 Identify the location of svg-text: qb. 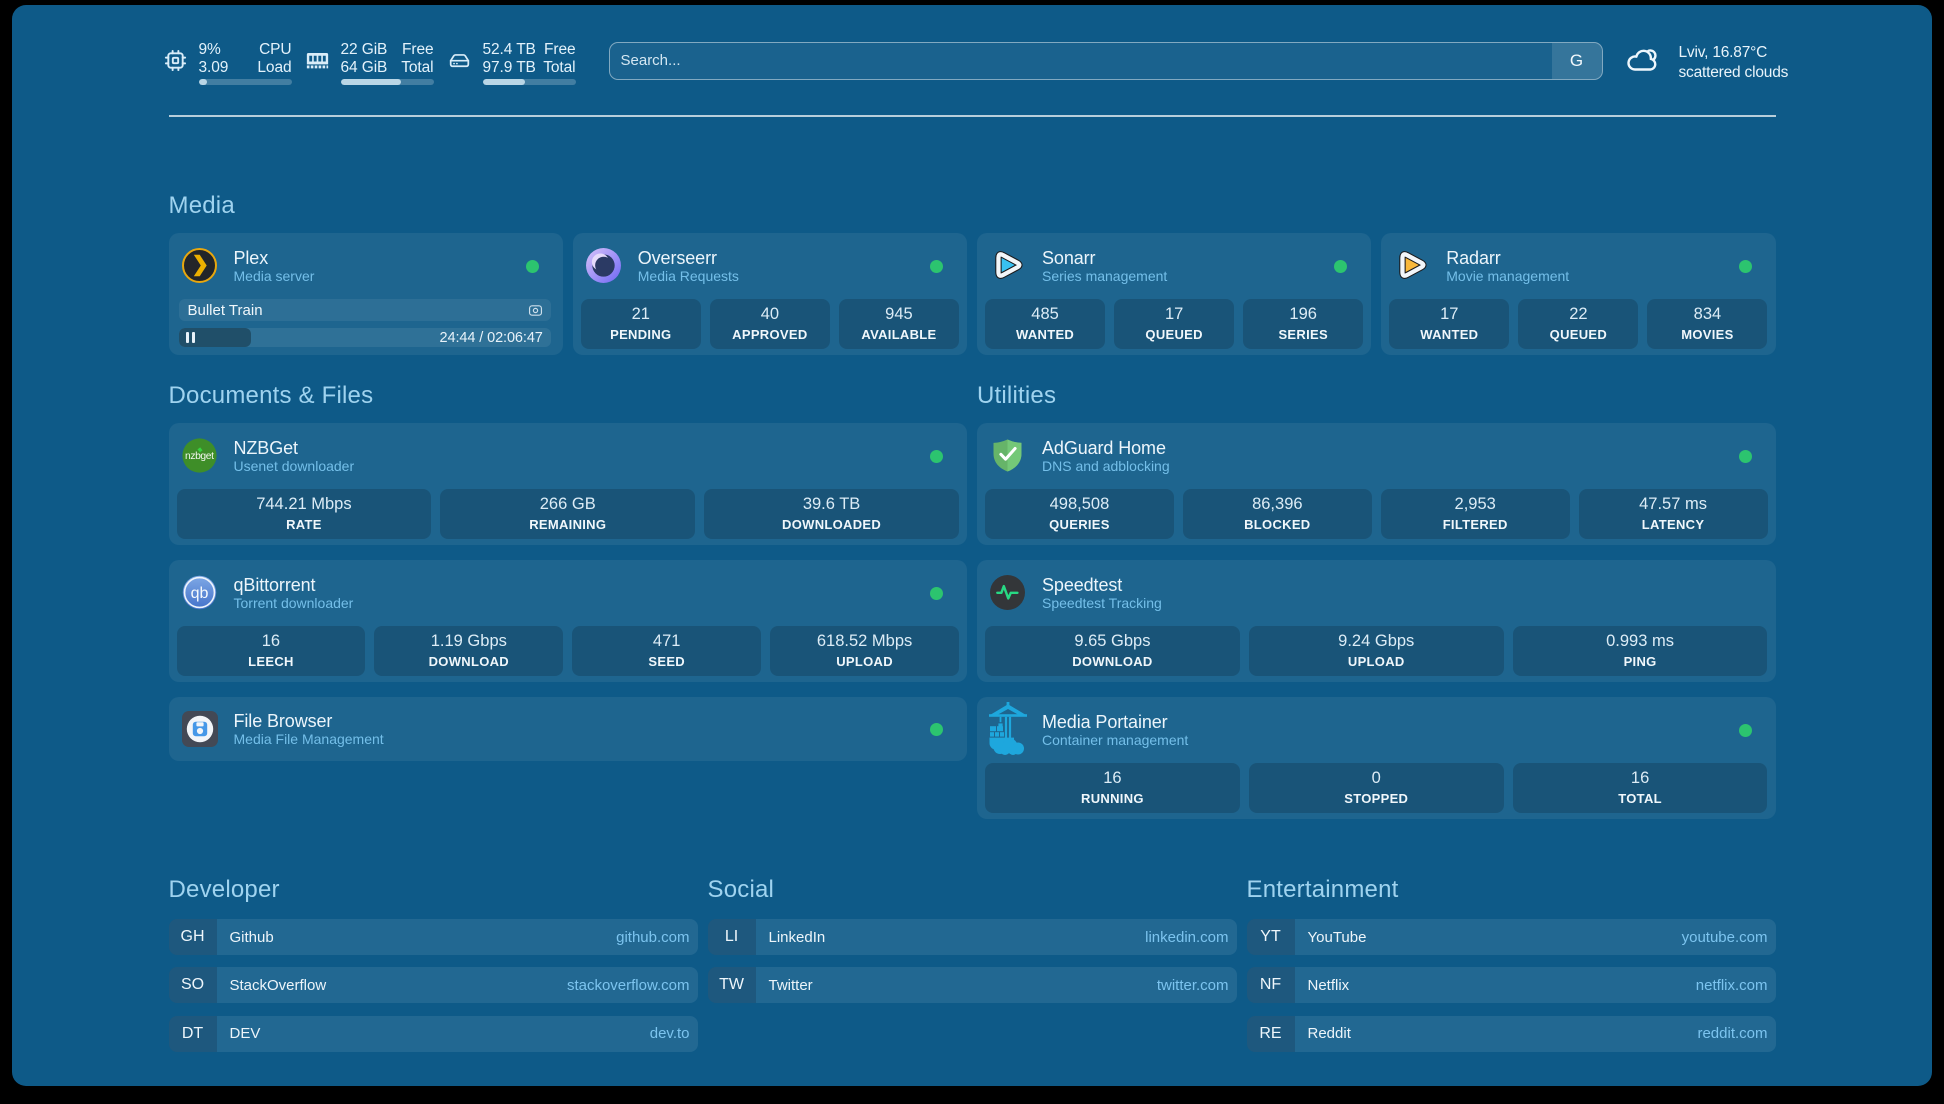
(199, 593).